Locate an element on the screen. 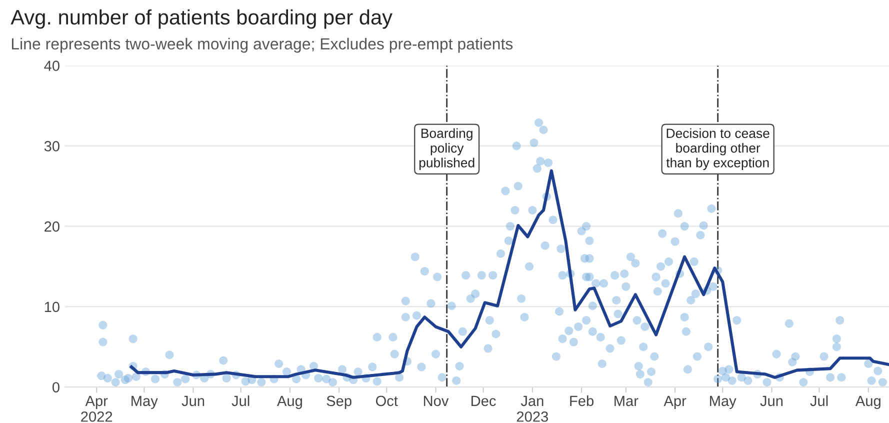  y-tick-label: 20 is located at coordinates (52, 226).